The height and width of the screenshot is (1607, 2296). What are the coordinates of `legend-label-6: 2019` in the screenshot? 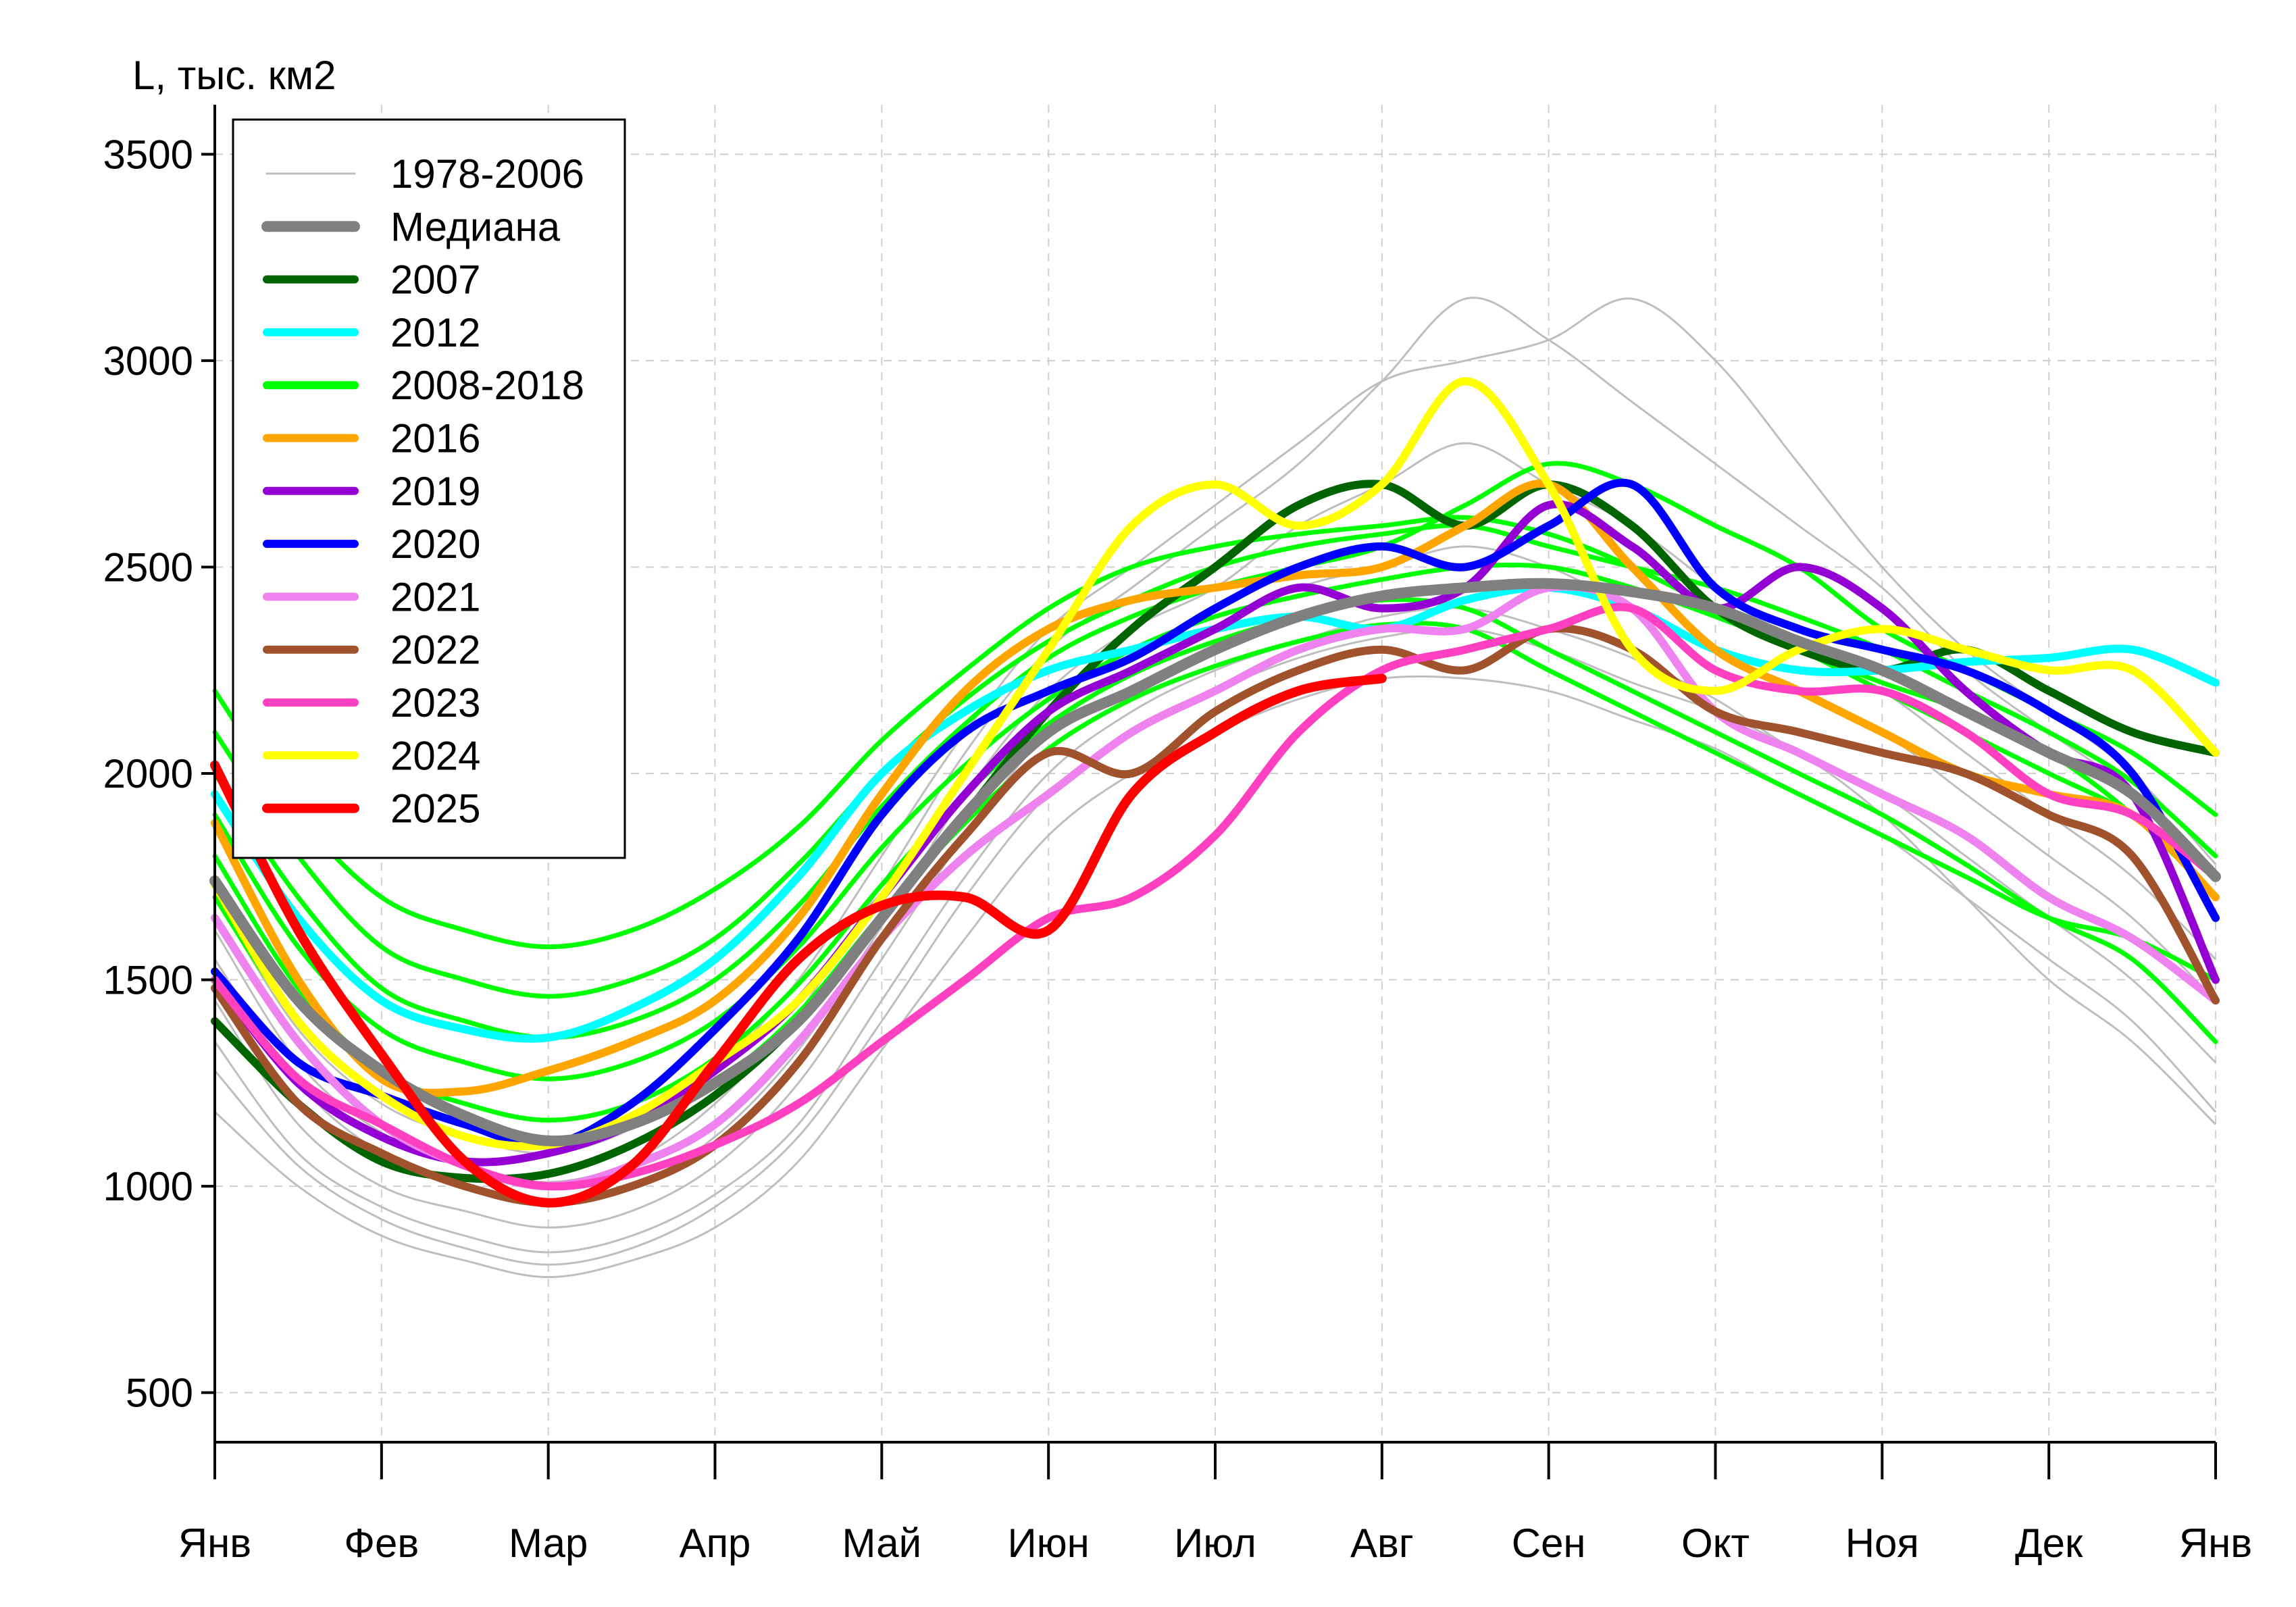 It's located at (435, 491).